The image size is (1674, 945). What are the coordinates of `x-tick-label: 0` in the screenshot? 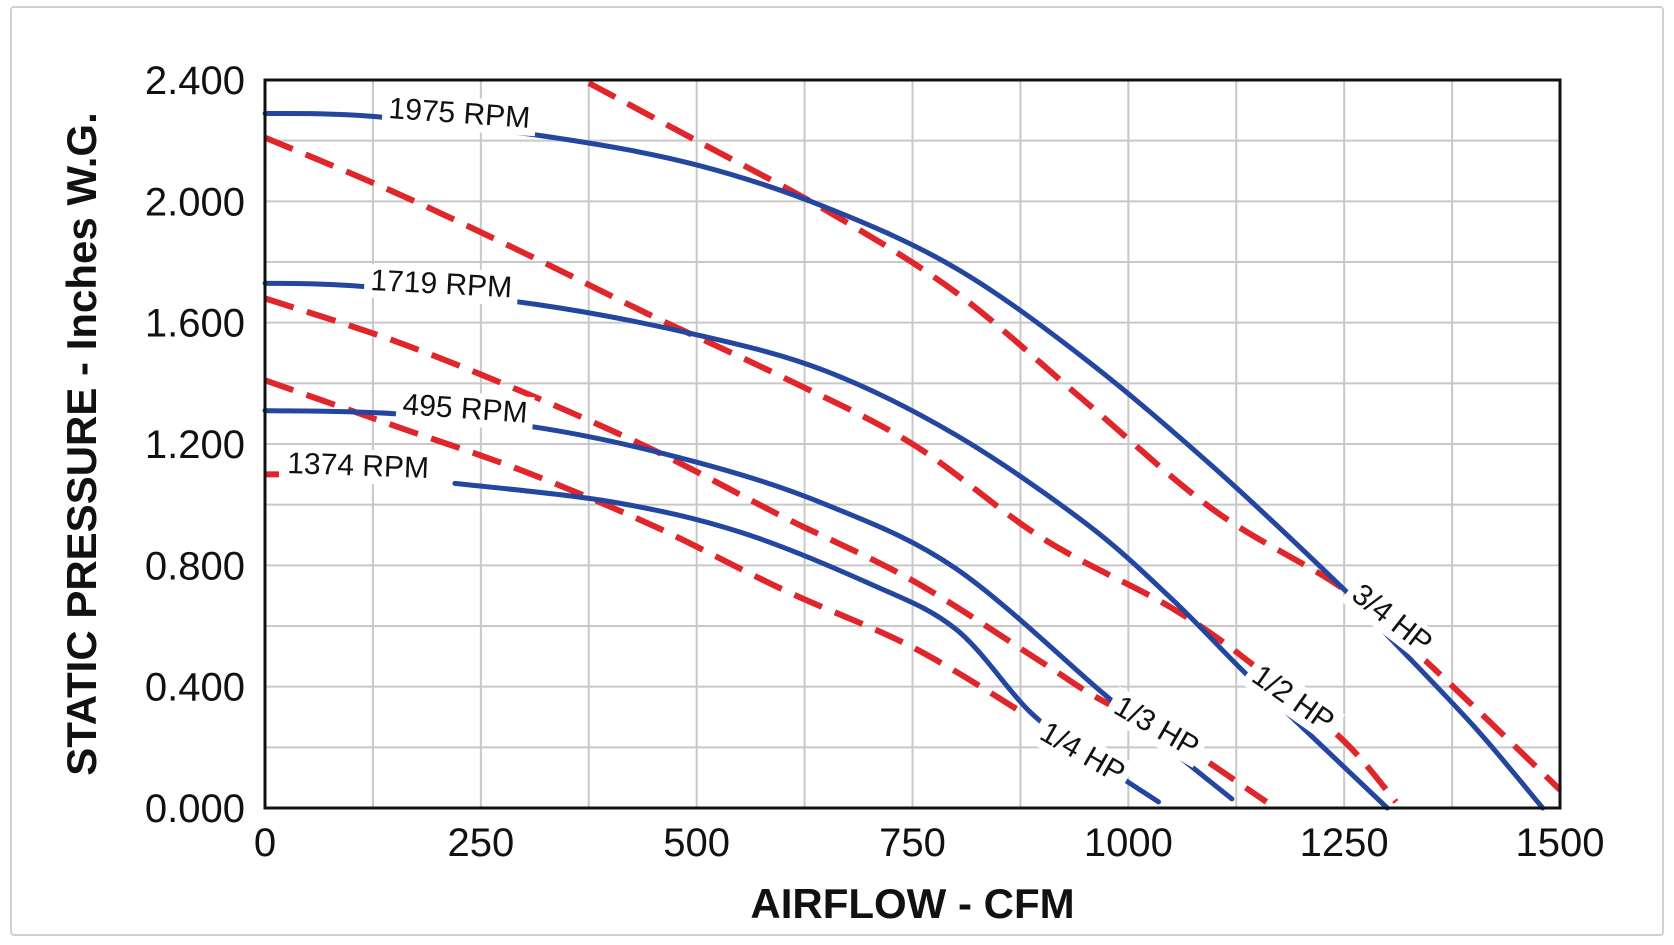 It's located at (265, 843).